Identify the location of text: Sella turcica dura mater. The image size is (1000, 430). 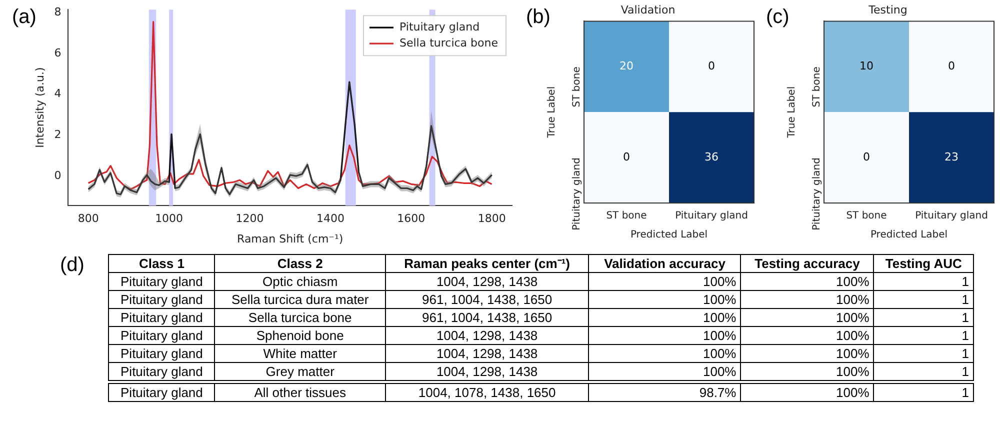
(300, 299).